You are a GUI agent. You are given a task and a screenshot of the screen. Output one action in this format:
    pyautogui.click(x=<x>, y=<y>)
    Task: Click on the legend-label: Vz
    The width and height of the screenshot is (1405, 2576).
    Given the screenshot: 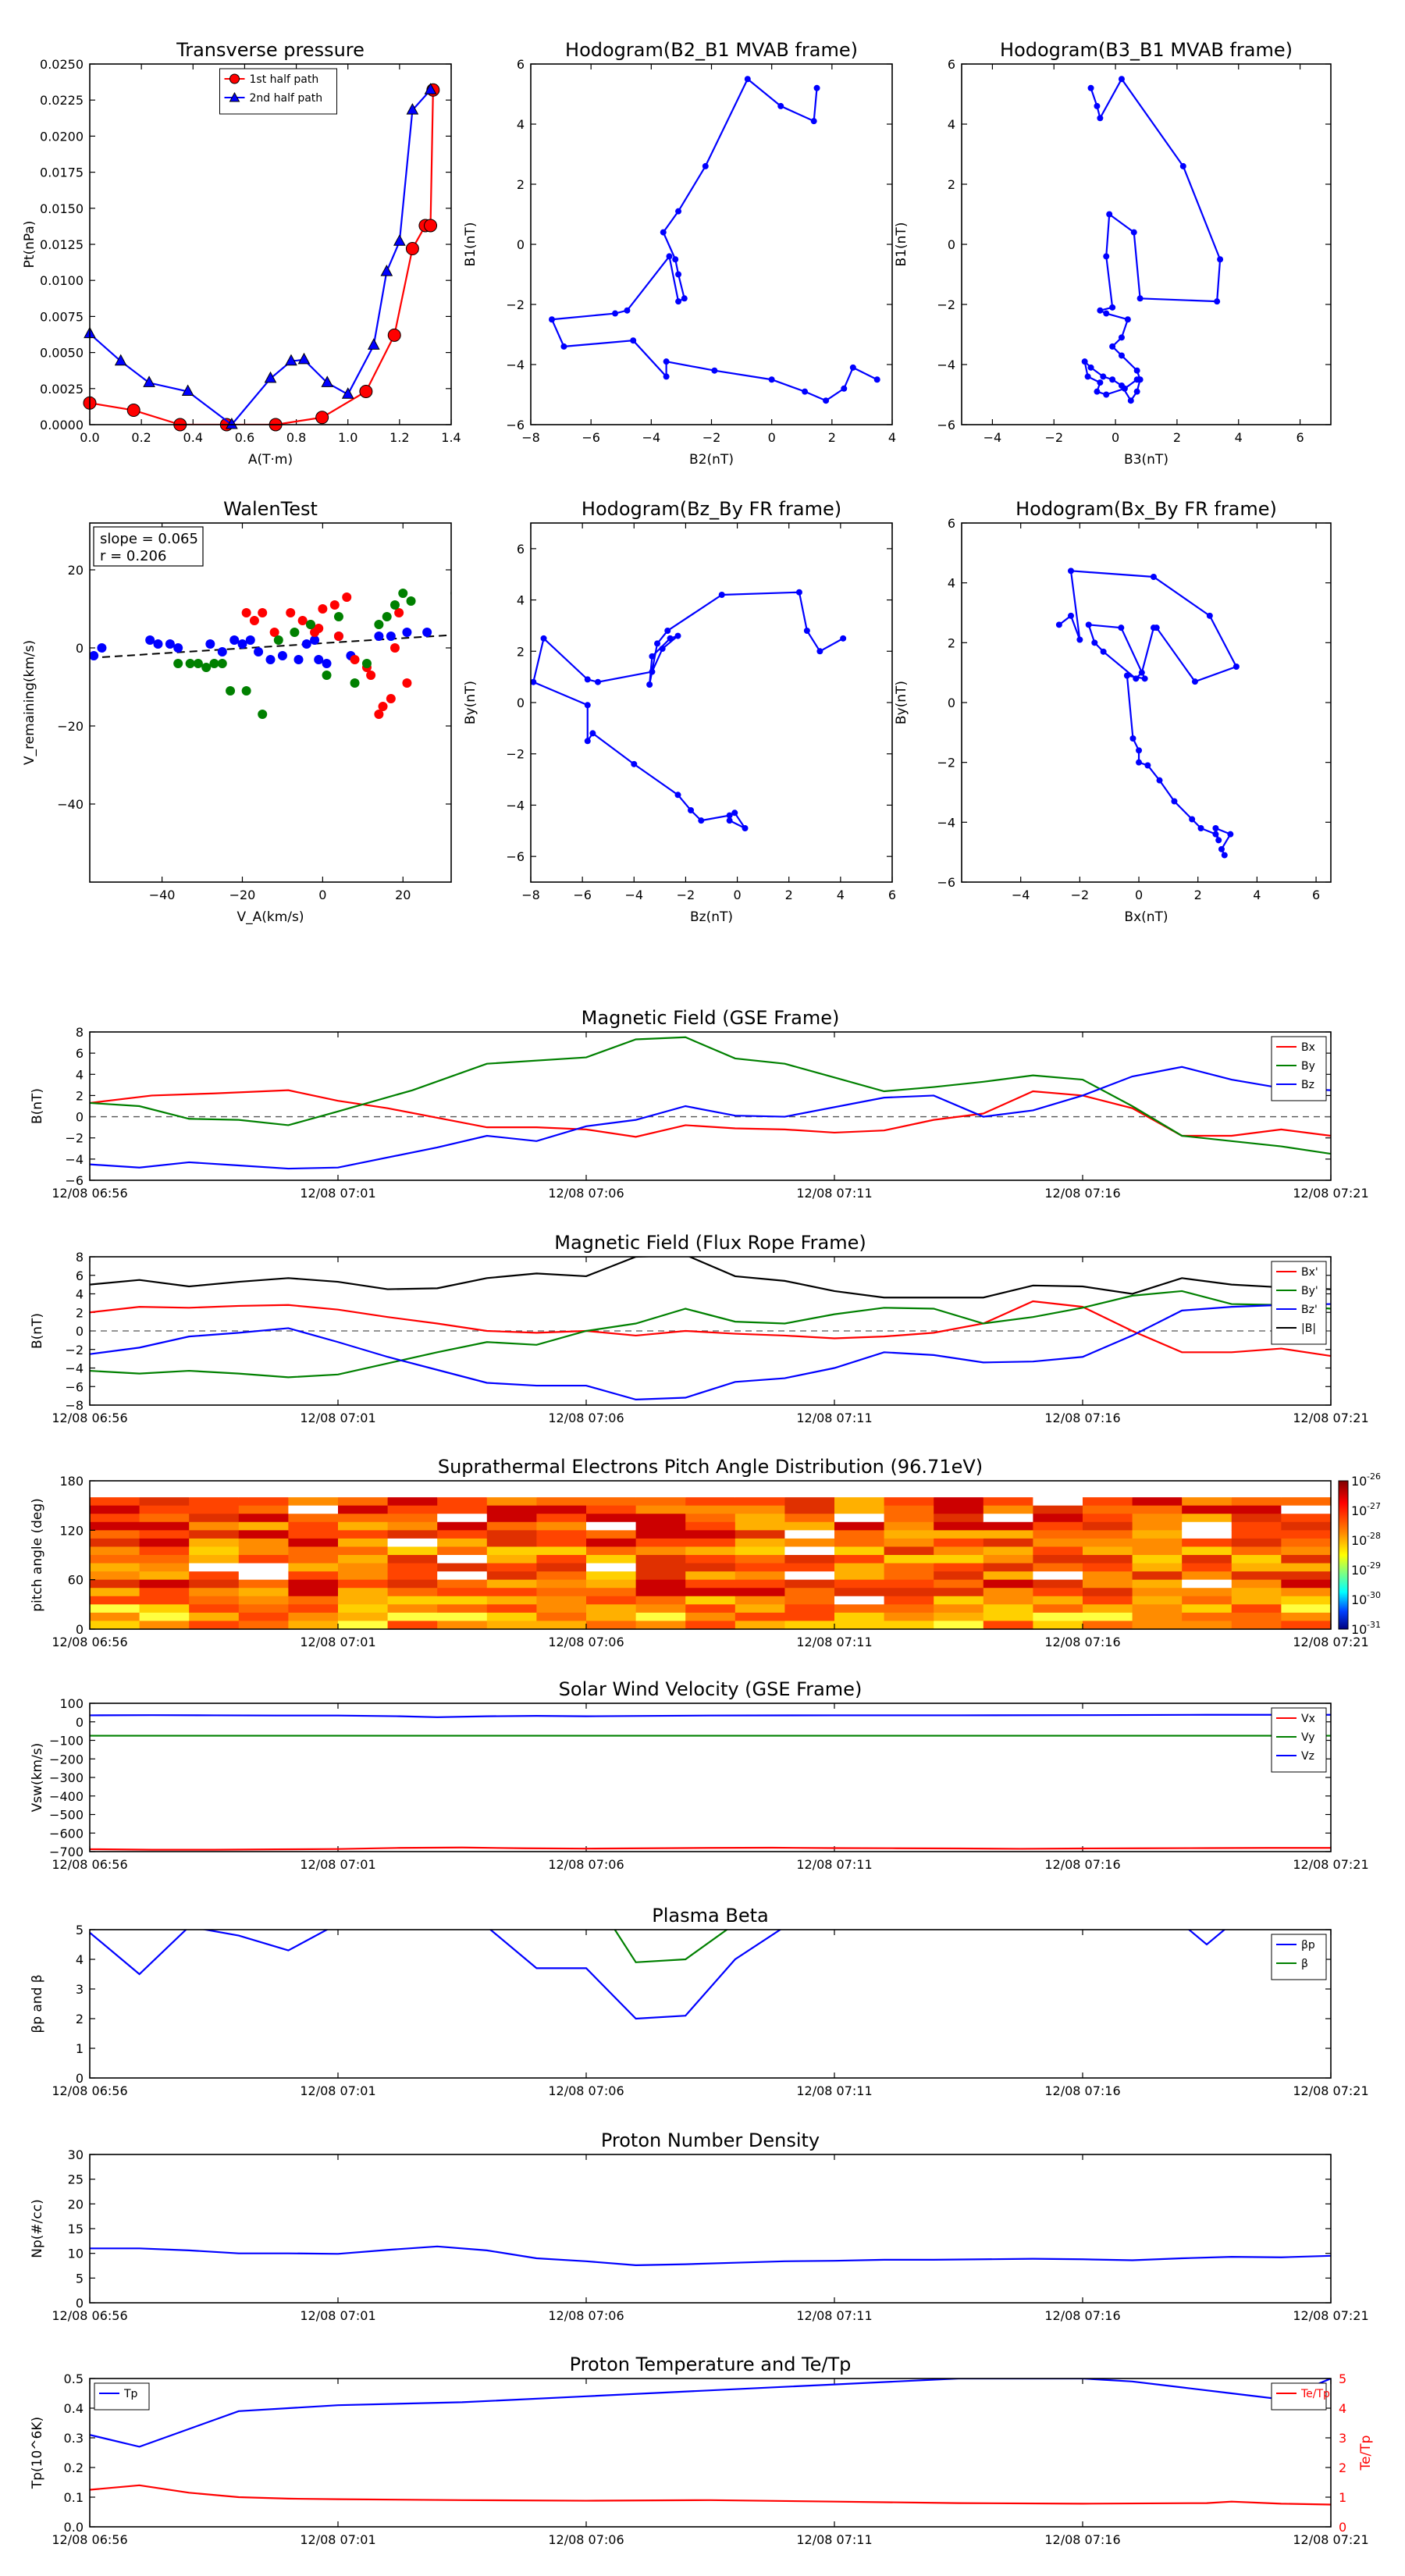 What is the action you would take?
    pyautogui.click(x=1307, y=1757)
    